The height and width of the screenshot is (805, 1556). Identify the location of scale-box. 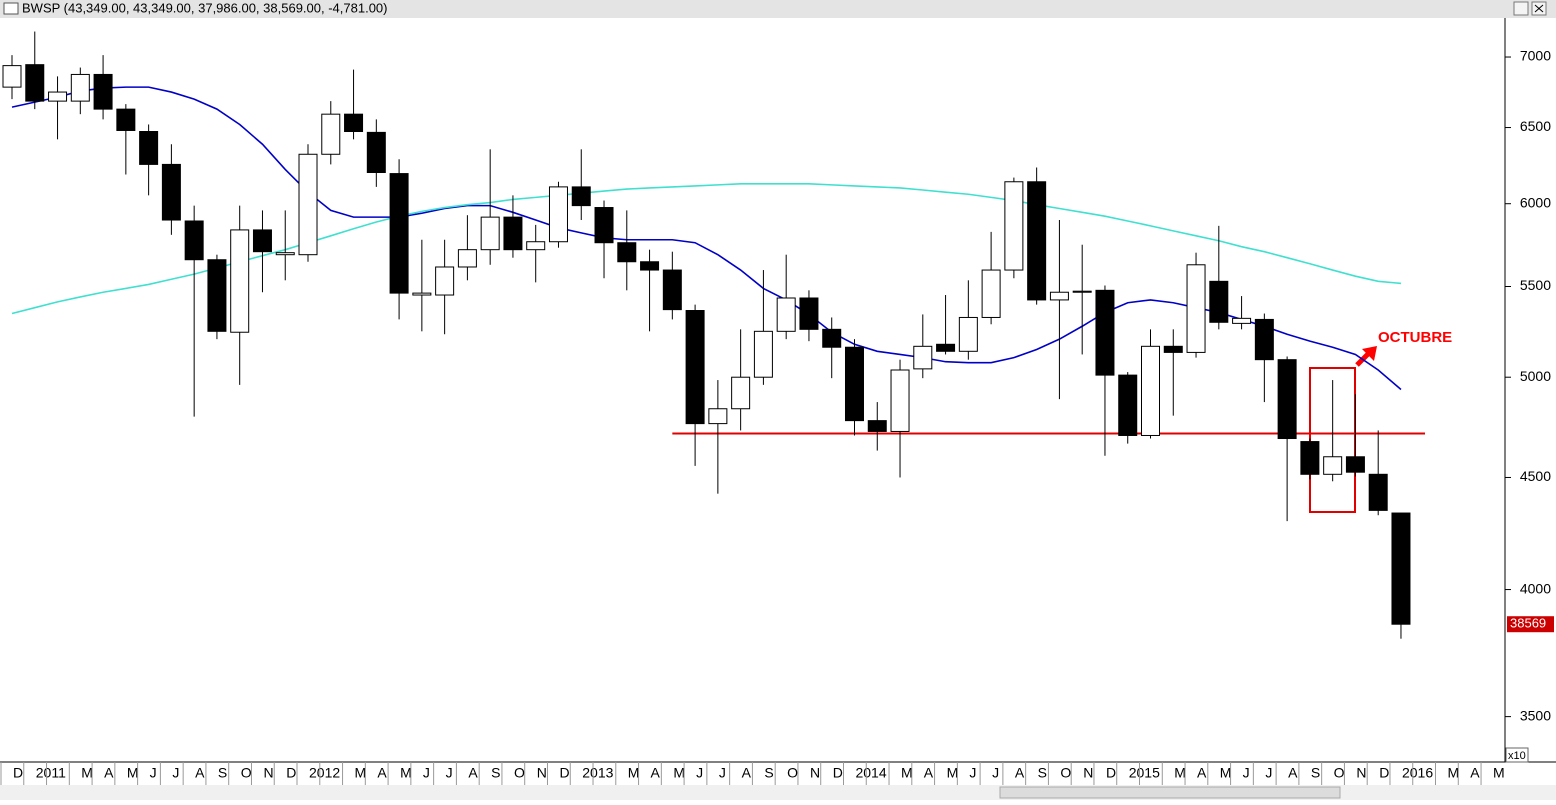
(1517, 755).